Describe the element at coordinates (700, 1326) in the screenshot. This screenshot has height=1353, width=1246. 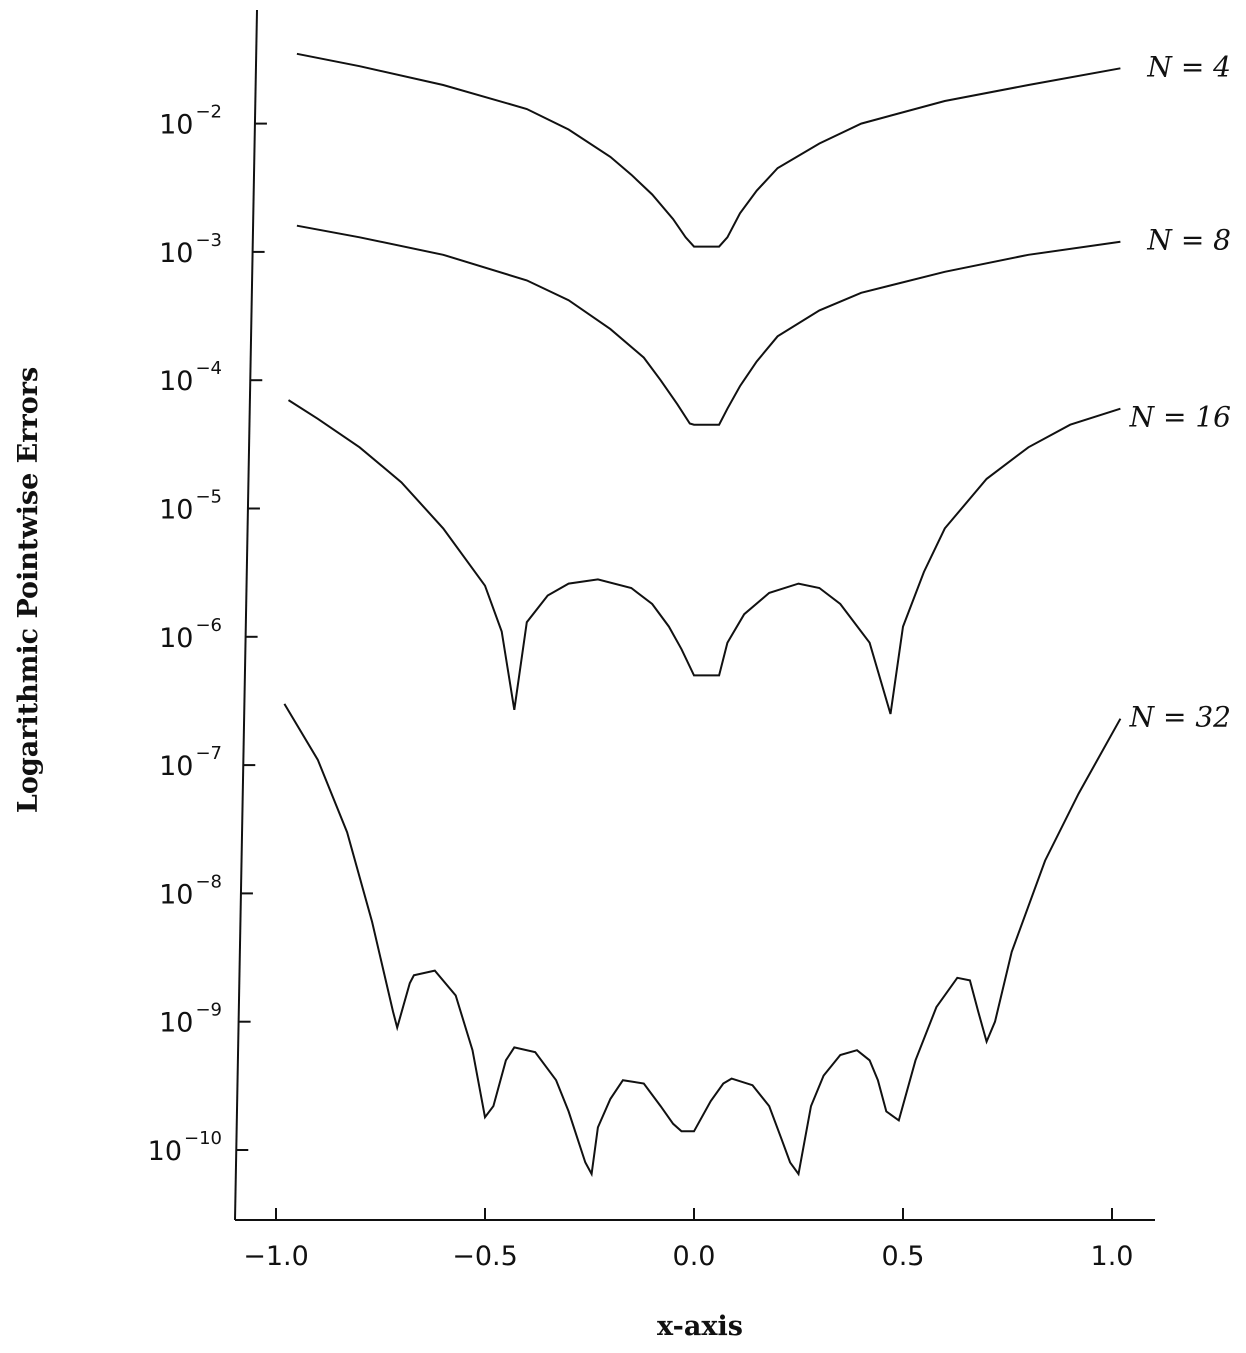
I see `x-axis-title: x-axis` at that location.